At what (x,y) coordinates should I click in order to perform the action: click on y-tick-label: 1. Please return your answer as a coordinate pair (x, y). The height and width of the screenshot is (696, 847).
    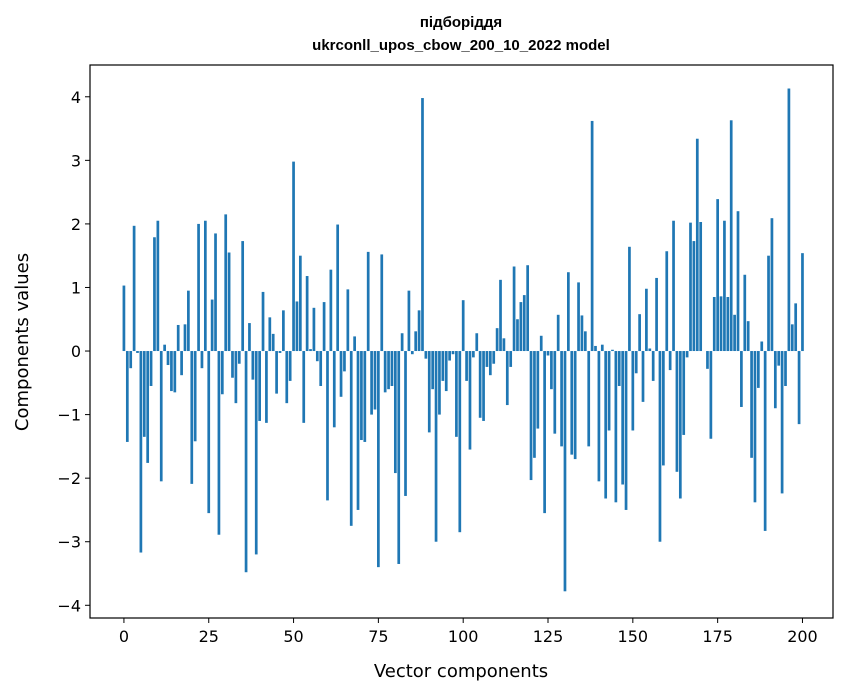
    Looking at the image, I should click on (76, 287).